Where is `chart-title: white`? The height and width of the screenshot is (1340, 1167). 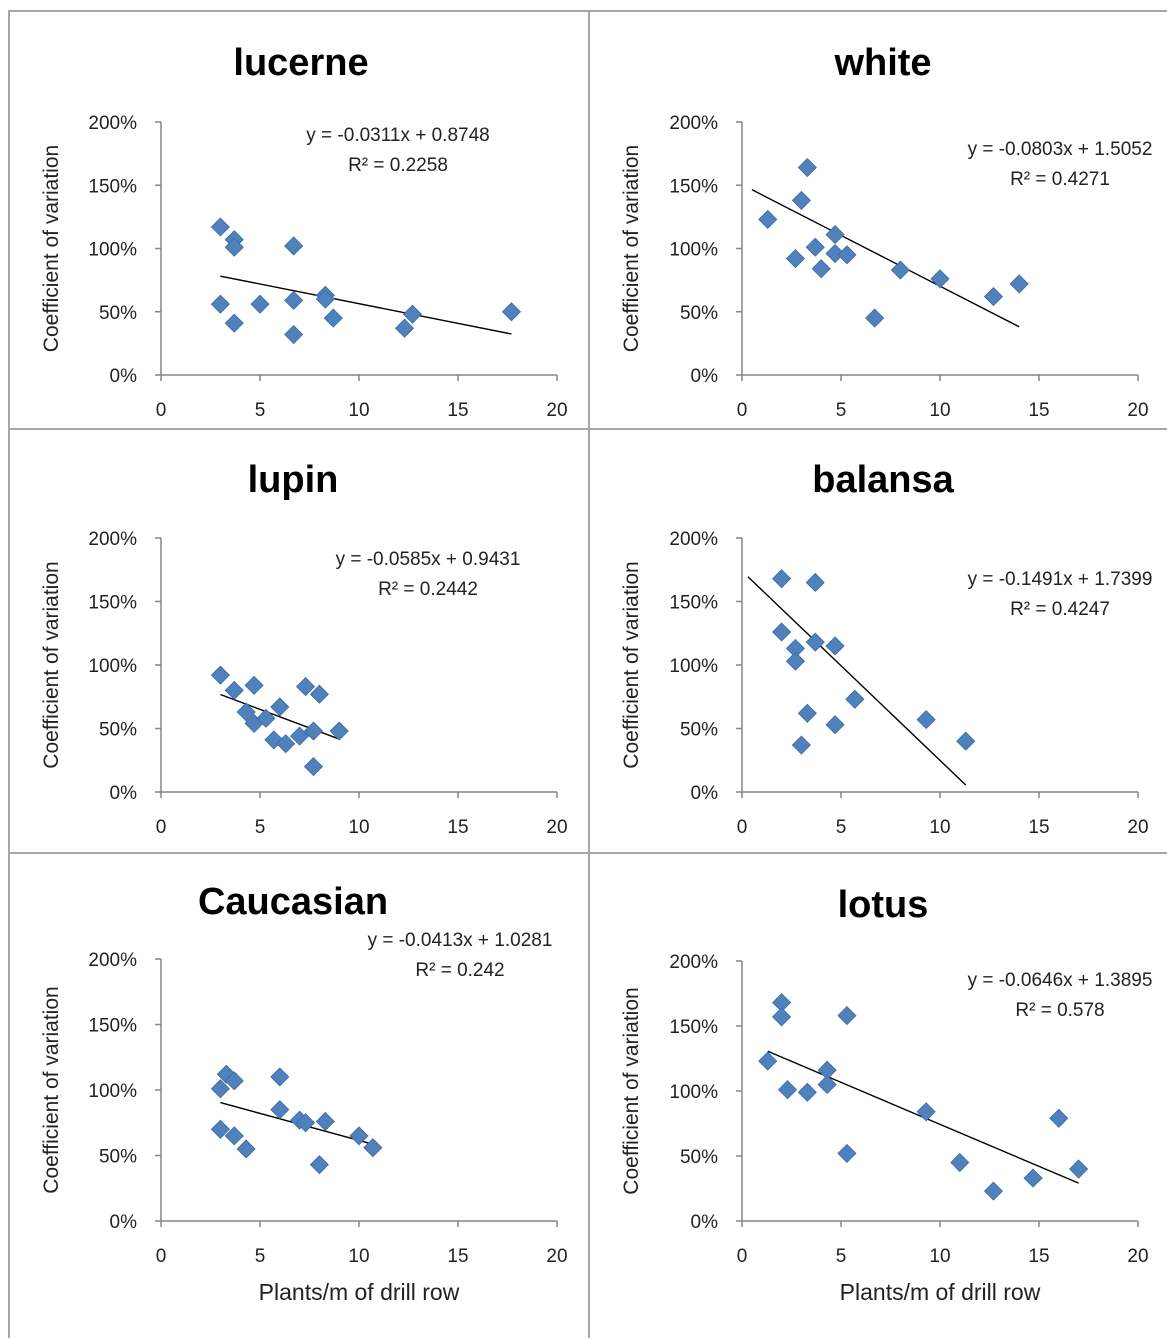 chart-title: white is located at coordinates (882, 63).